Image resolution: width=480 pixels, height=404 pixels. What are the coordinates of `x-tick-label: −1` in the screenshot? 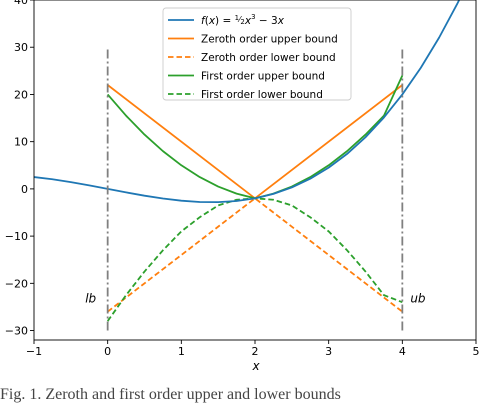 It's located at (34, 351).